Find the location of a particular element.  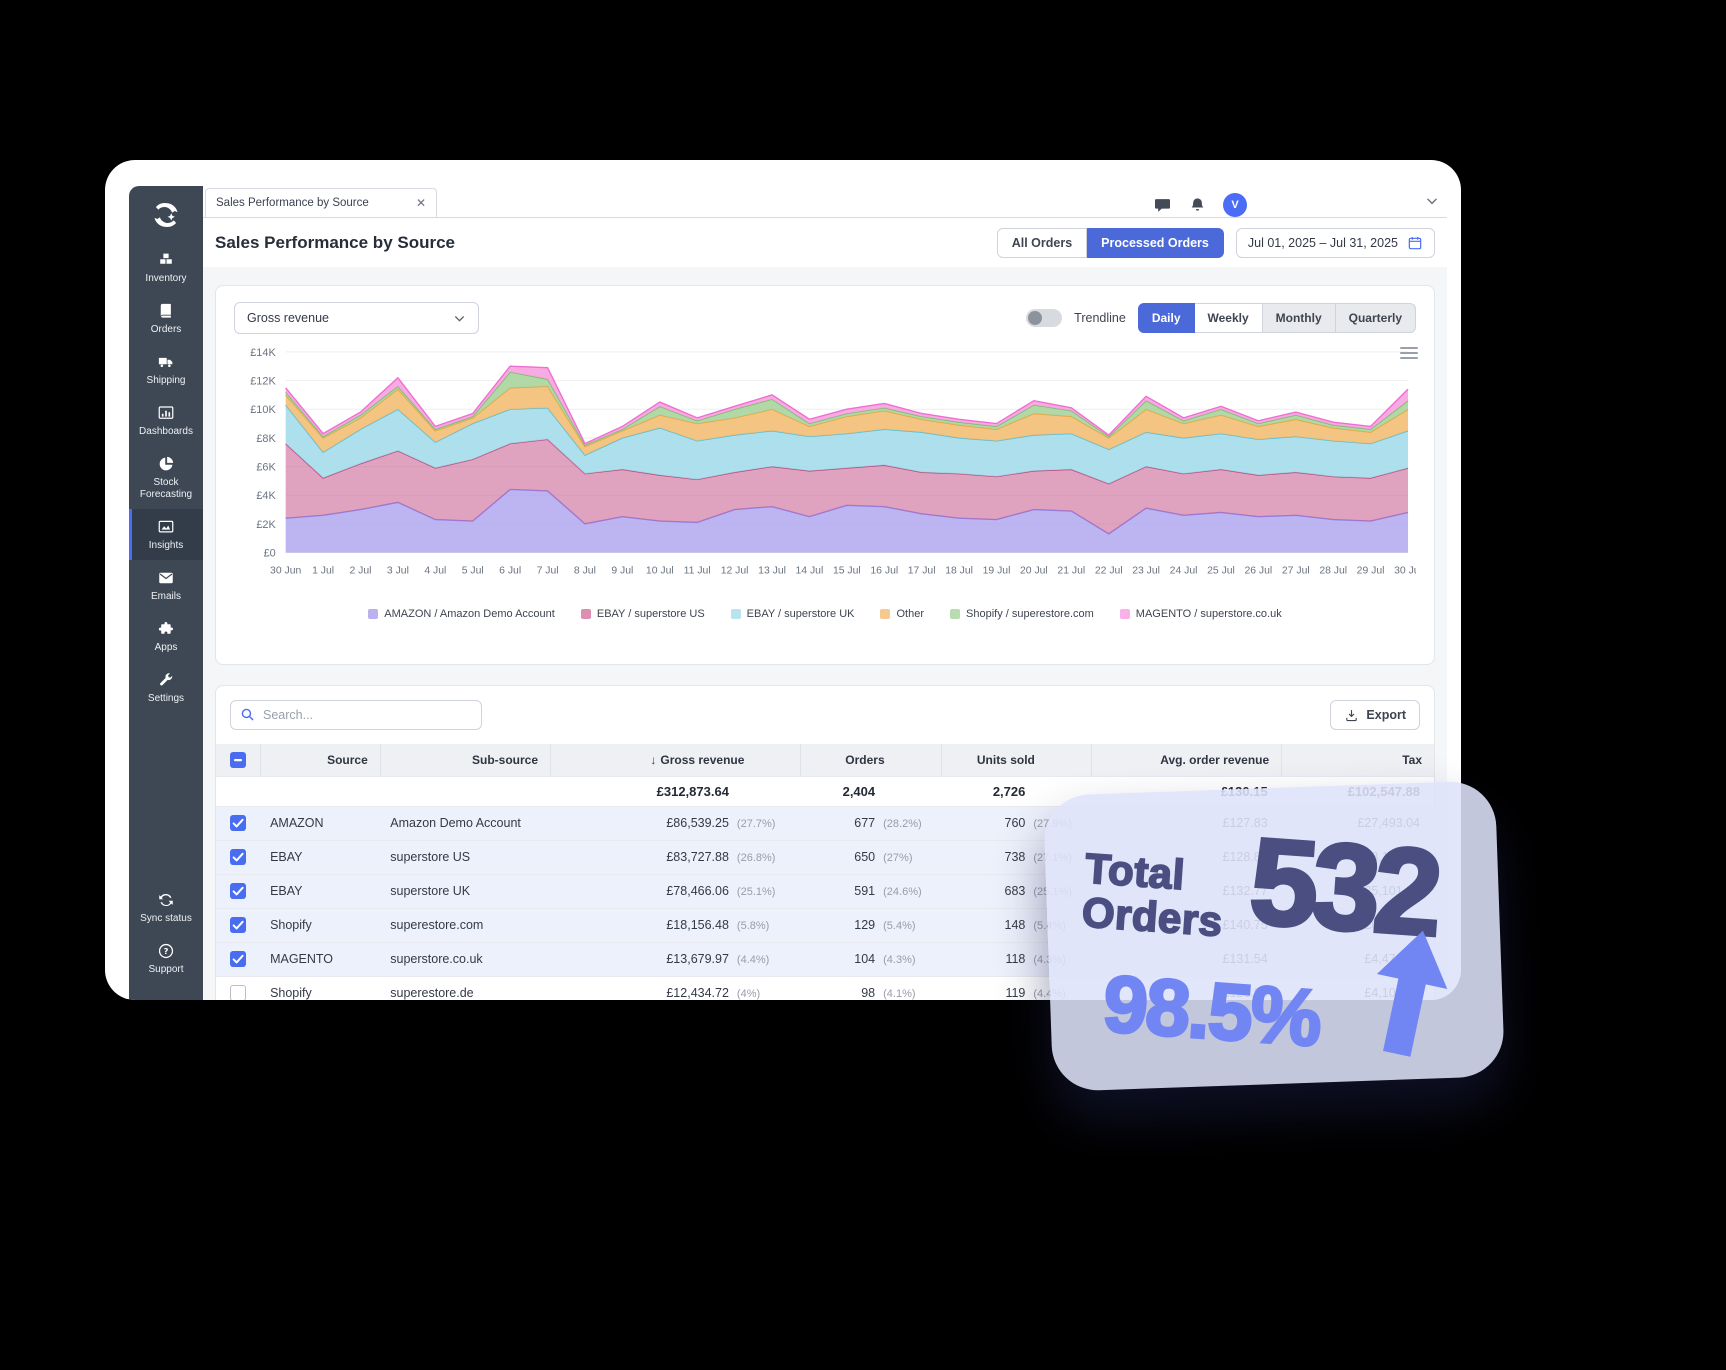

cell-value: £12,434.72 is located at coordinates (697, 993).